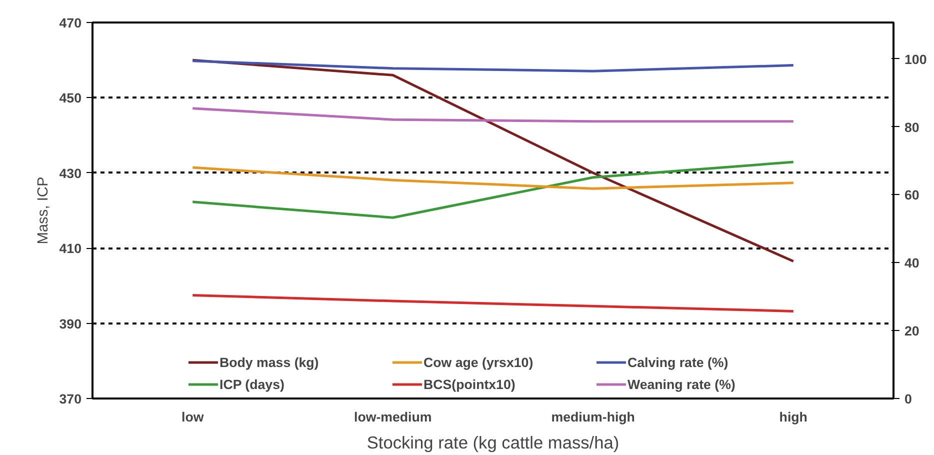 This screenshot has height=455, width=934. Describe the element at coordinates (70, 173) in the screenshot. I see `y-tick-label: 430` at that location.